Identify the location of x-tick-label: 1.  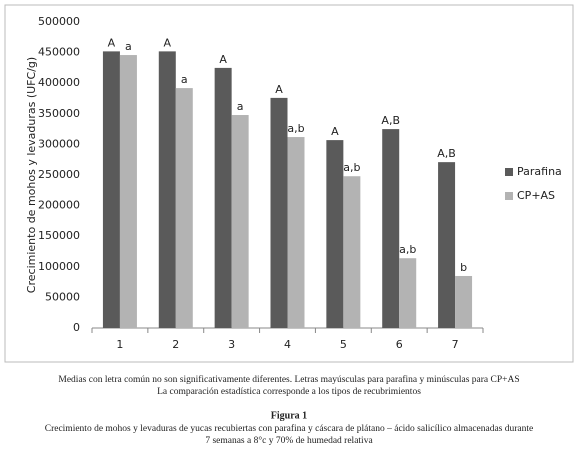
(119, 344).